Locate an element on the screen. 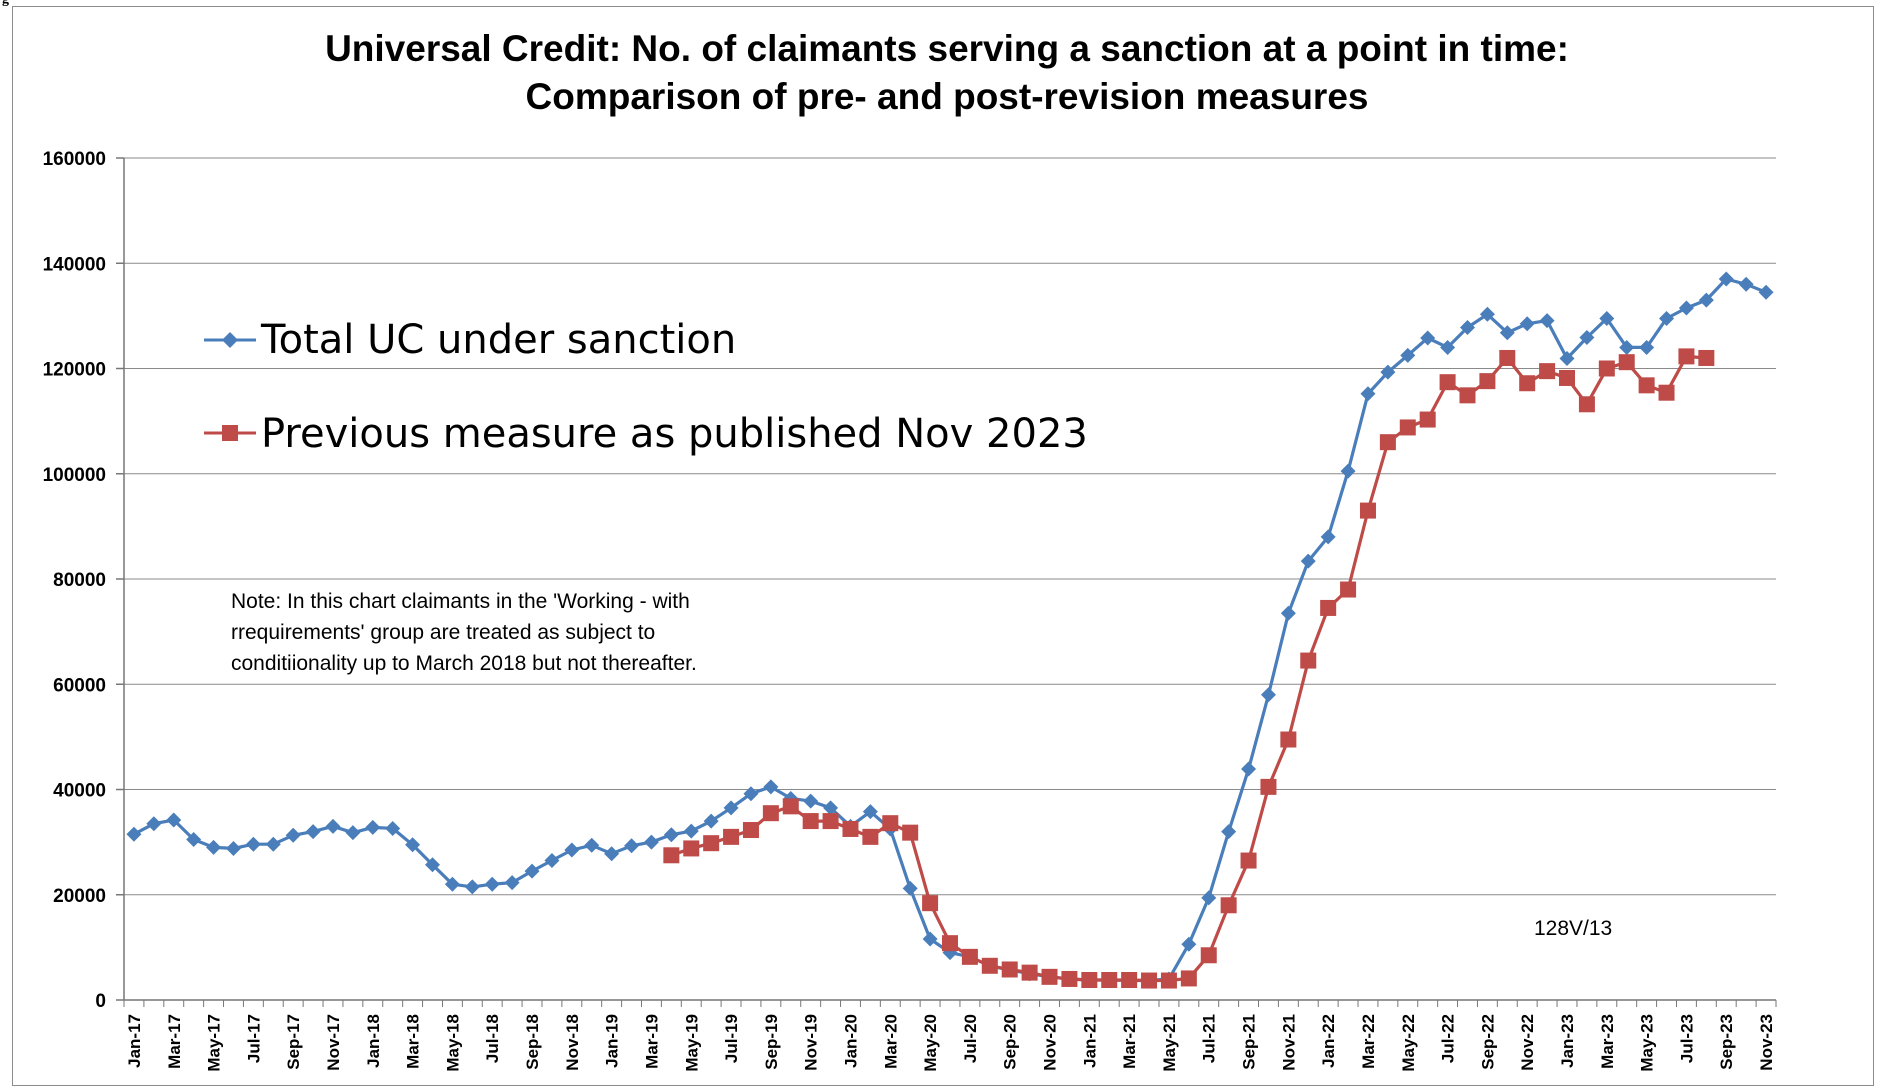 This screenshot has height=1091, width=1888. x-tick-label: Nov-18 is located at coordinates (572, 1042).